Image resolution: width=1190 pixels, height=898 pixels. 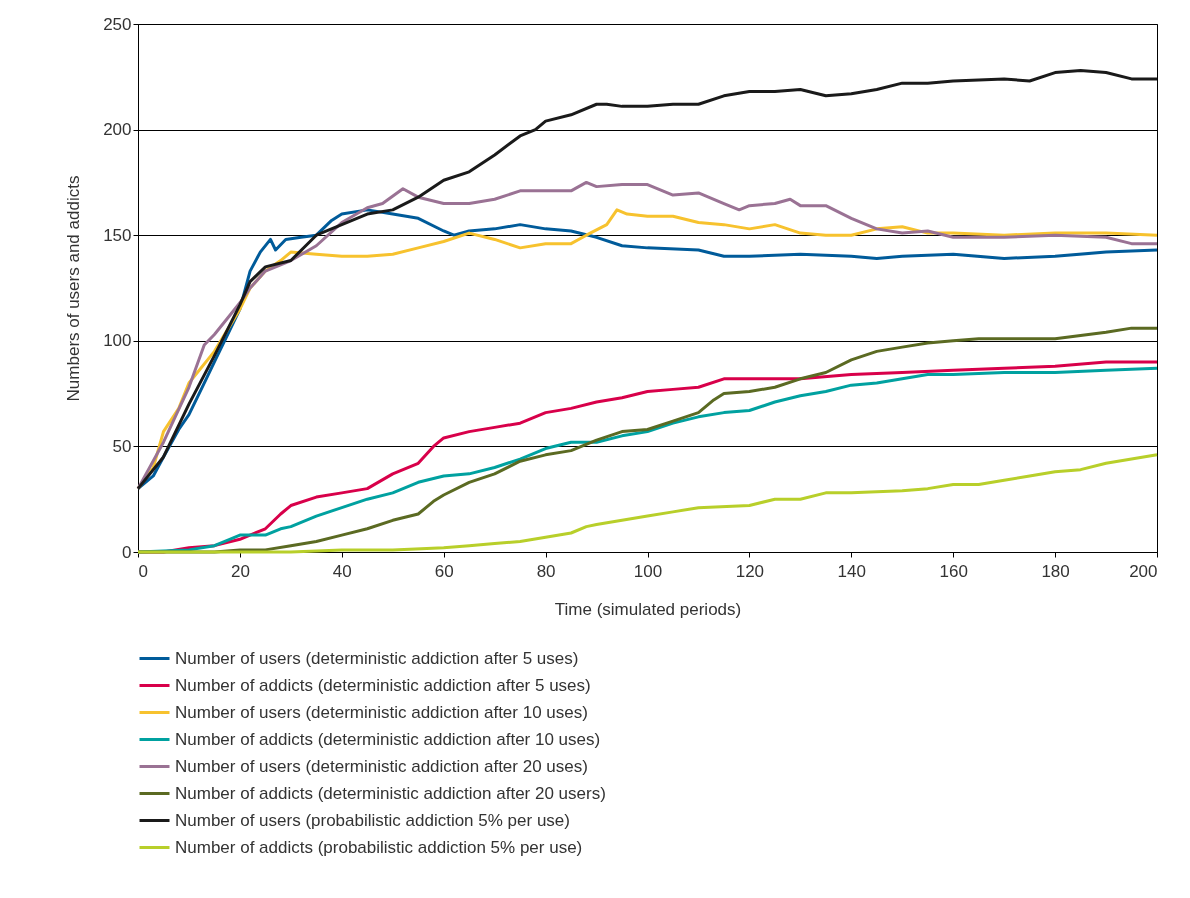 I want to click on y-tick-label: 50, so click(x=122, y=446).